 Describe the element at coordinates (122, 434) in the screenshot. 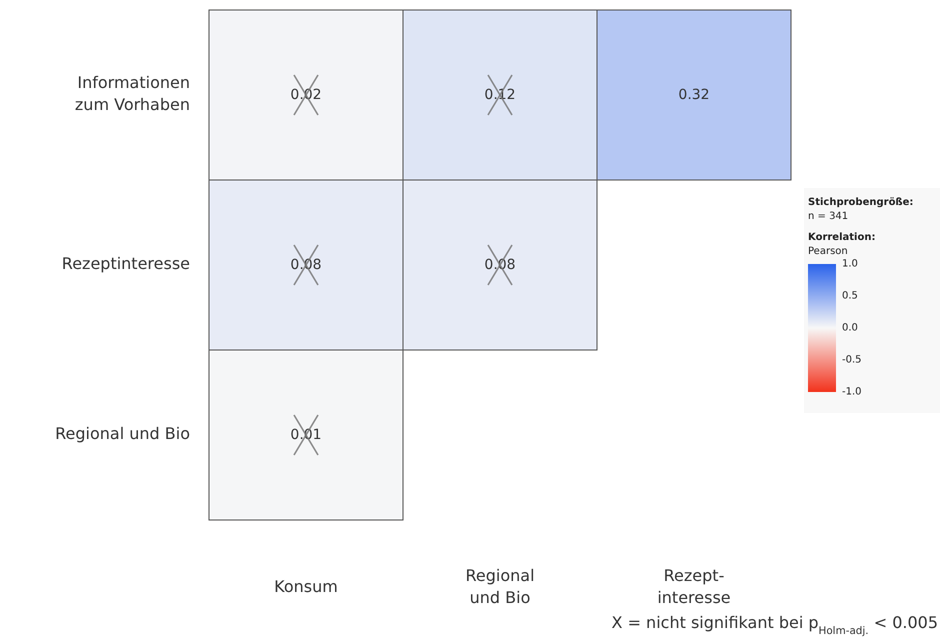

I see `y-tick-label: Regional und Bio` at that location.